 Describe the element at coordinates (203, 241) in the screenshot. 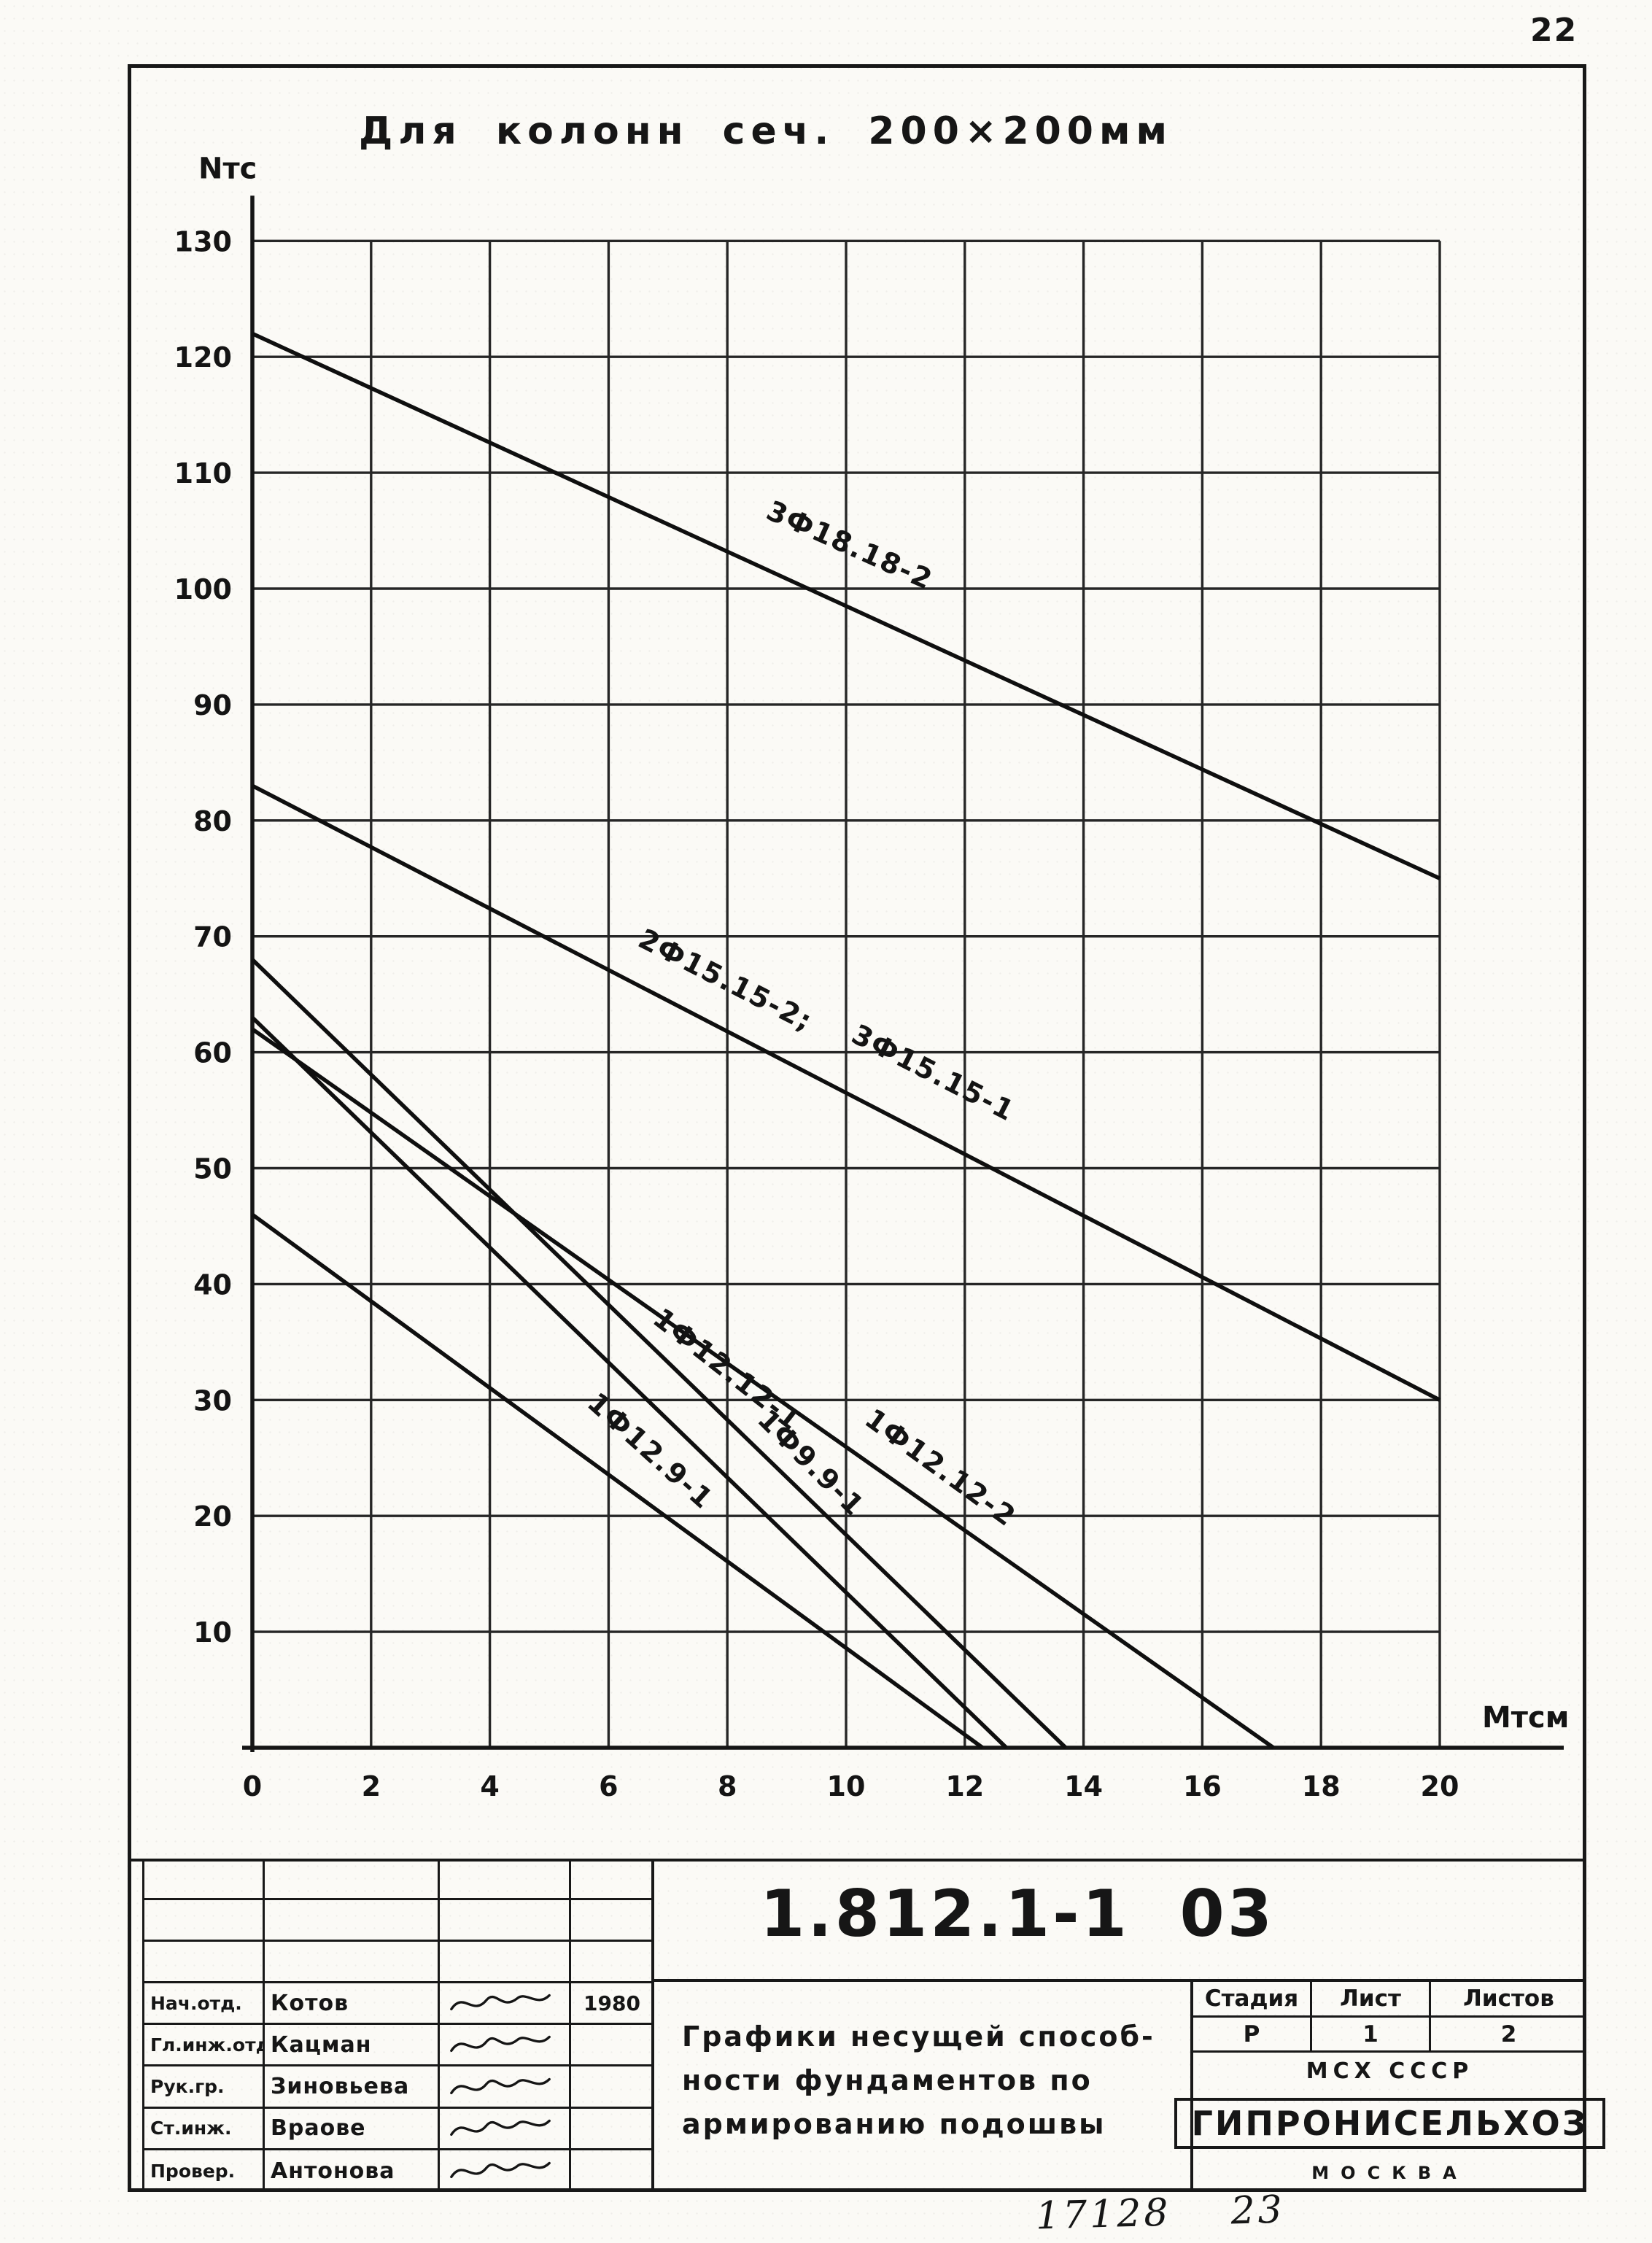

I see `y-tick-label: 130` at that location.